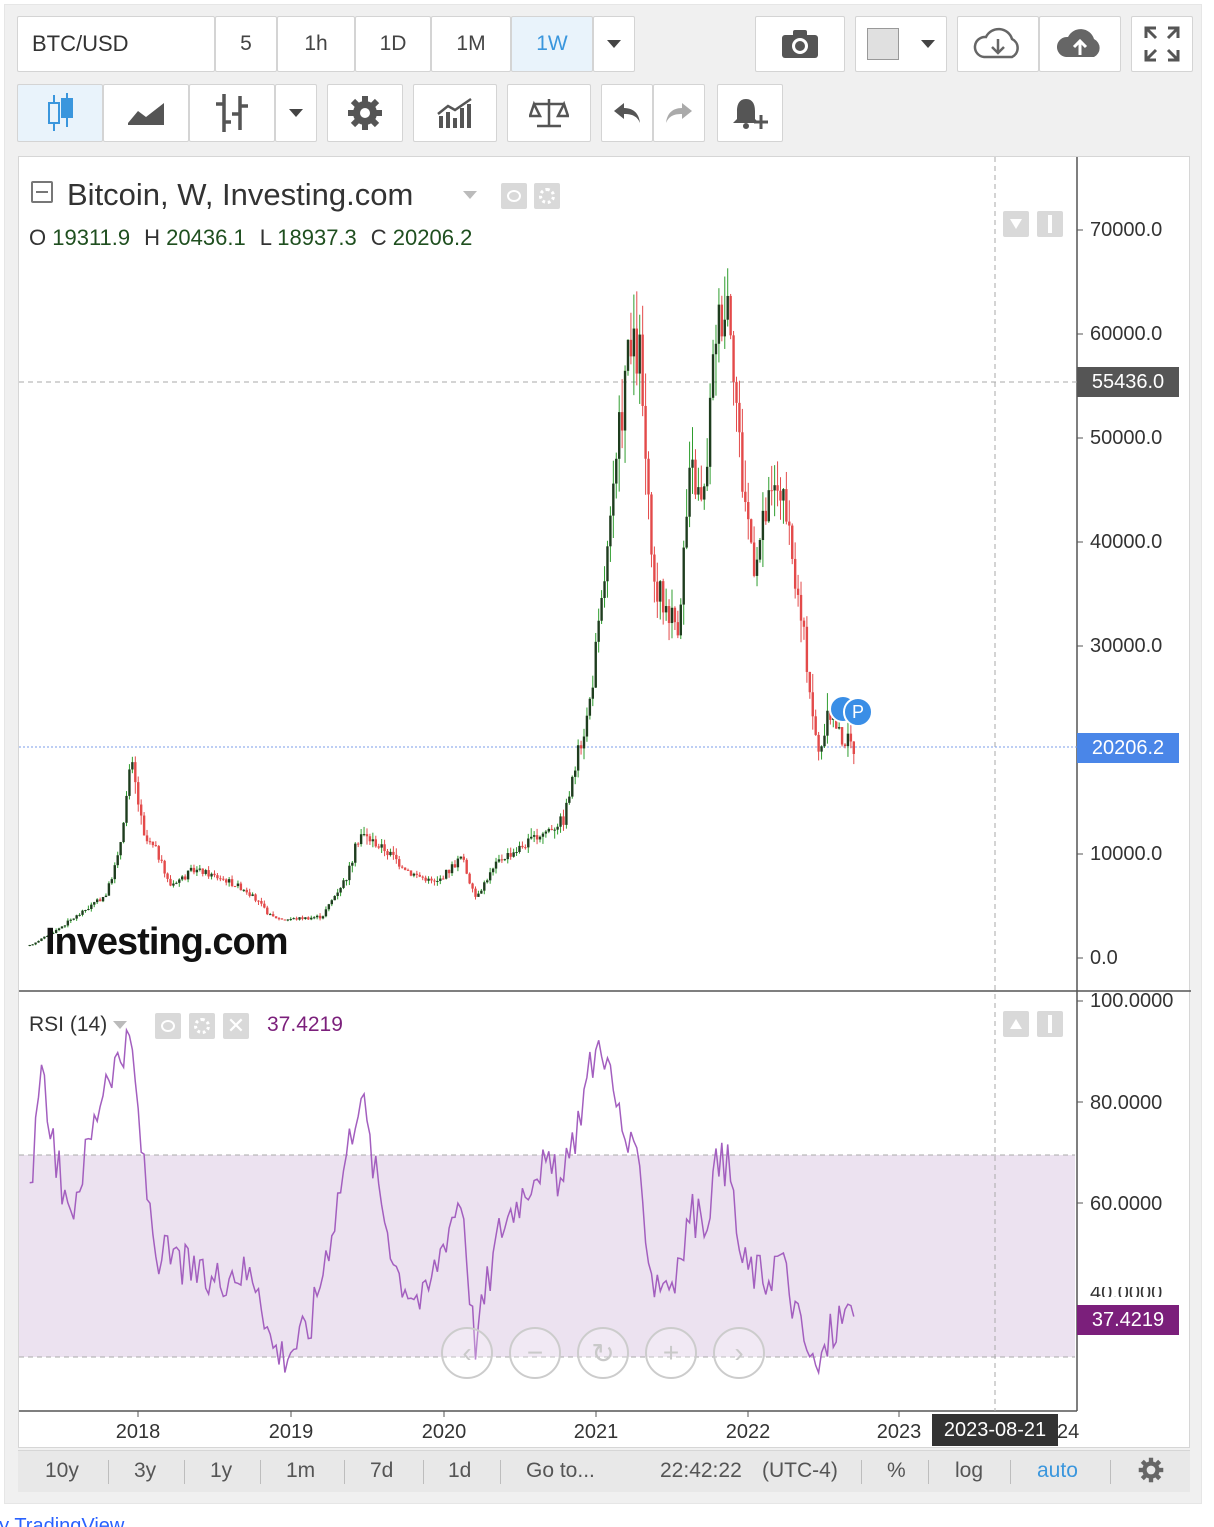  Describe the element at coordinates (1126, 334) in the screenshot. I see `y-tick-label: 60000.0` at that location.